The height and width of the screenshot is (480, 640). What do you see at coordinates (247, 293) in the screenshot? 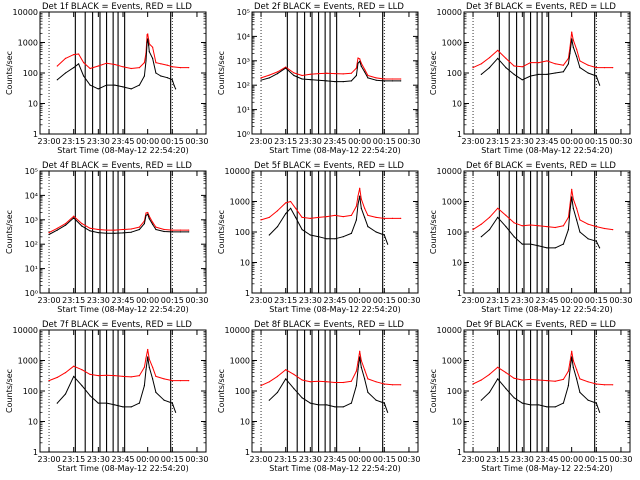
I see `y-tick-label: 1` at bounding box center [247, 293].